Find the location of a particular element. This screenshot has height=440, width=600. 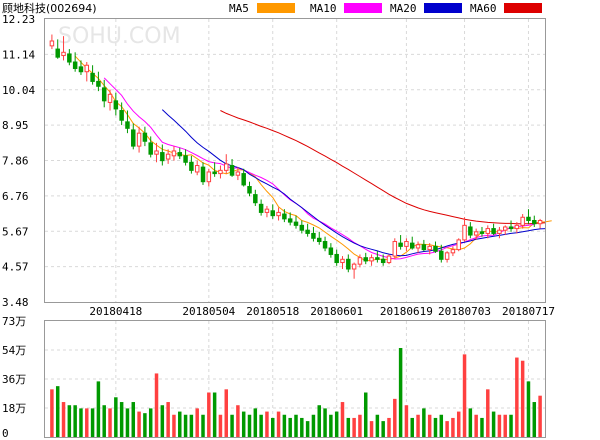

watermark: SOHU.COM is located at coordinates (119, 36).